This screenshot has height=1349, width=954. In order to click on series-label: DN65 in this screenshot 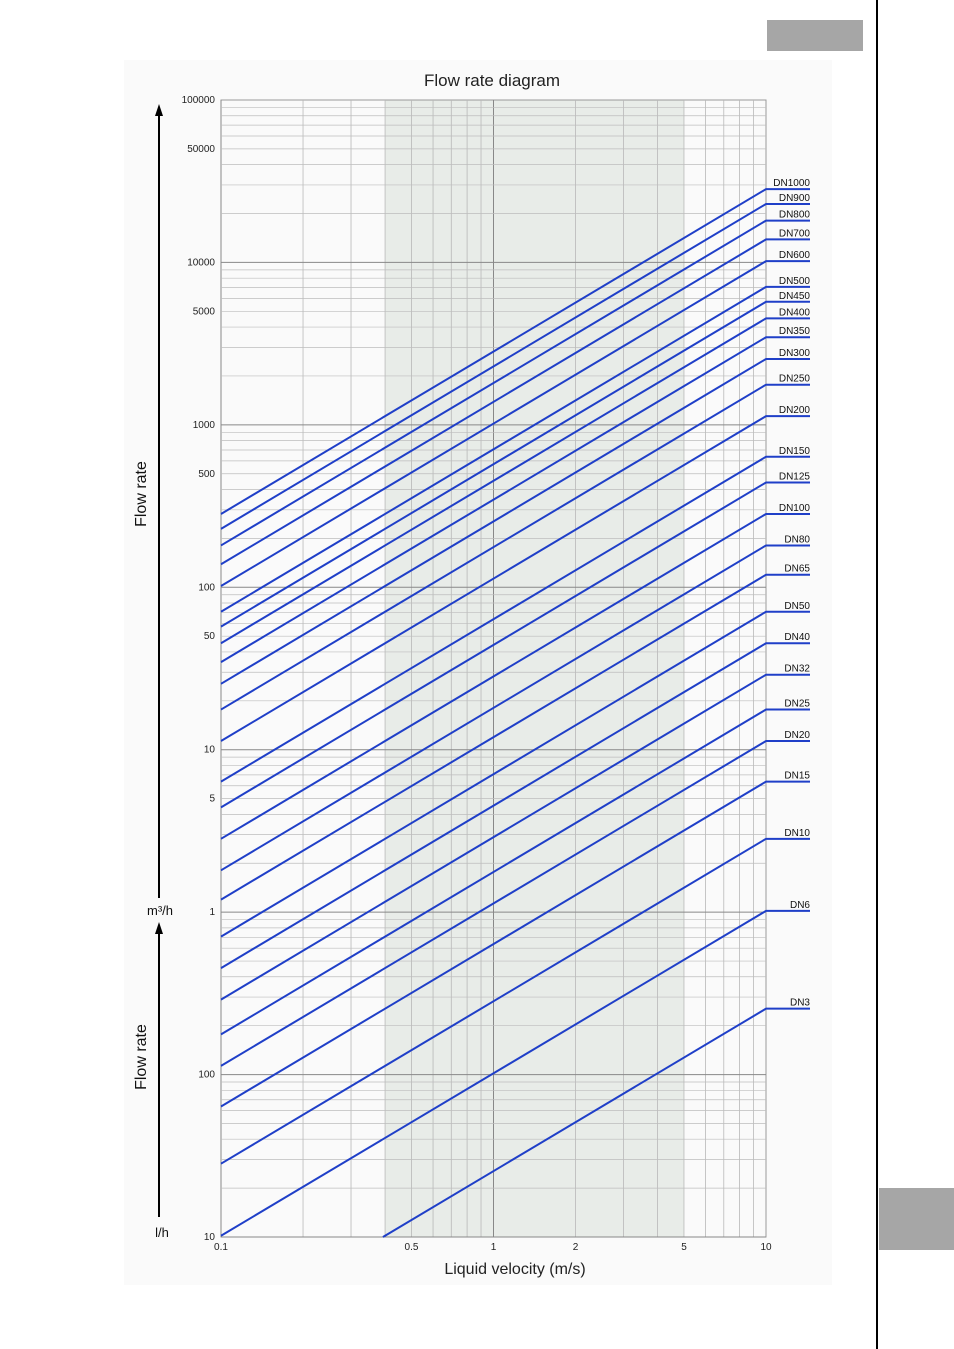, I will do `click(797, 569)`.